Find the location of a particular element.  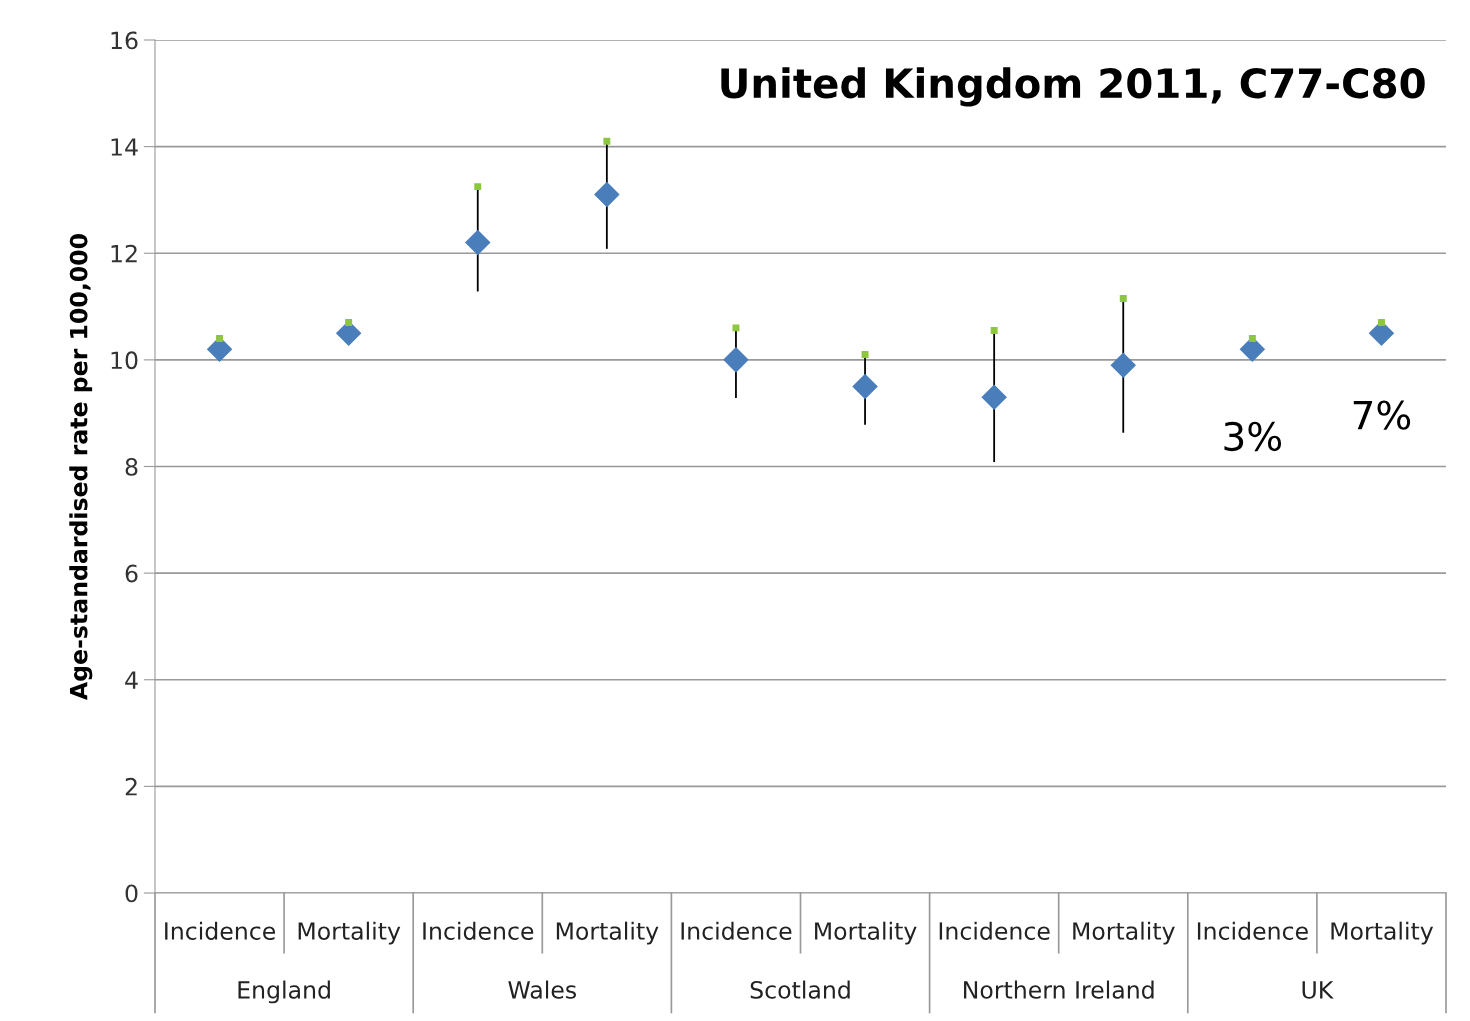

text: Scotland is located at coordinates (800, 989).